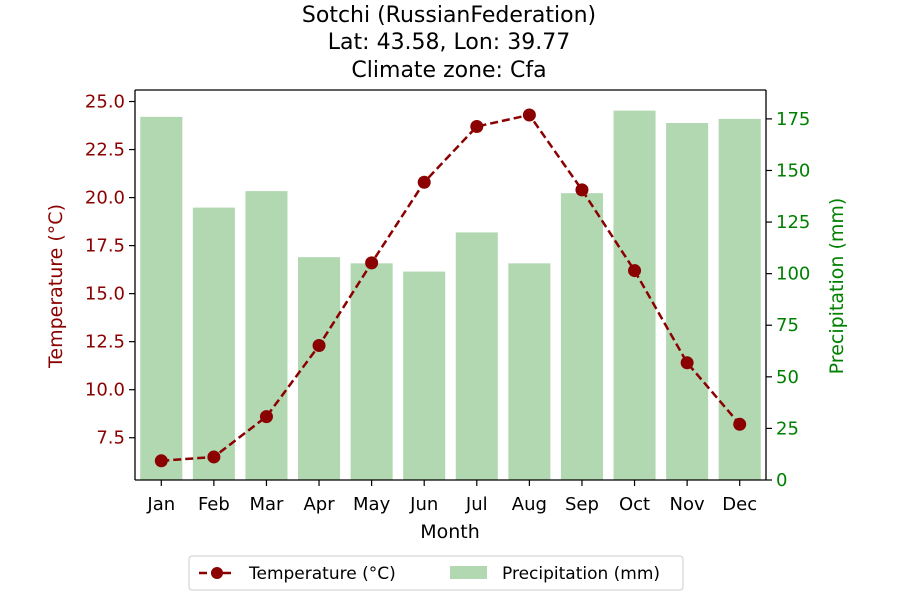  What do you see at coordinates (105, 246) in the screenshot?
I see `y-tick-label-left: 17.5` at bounding box center [105, 246].